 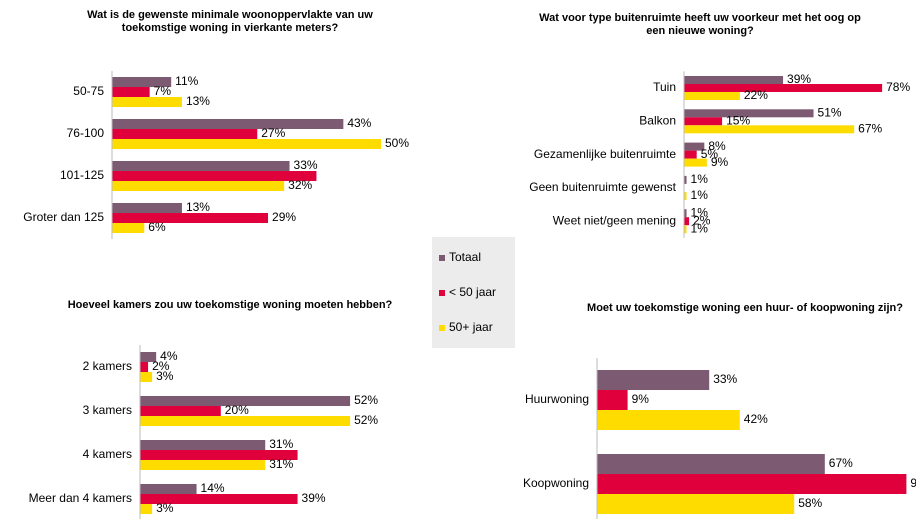 I want to click on value-label: 42%, so click(x=756, y=419).